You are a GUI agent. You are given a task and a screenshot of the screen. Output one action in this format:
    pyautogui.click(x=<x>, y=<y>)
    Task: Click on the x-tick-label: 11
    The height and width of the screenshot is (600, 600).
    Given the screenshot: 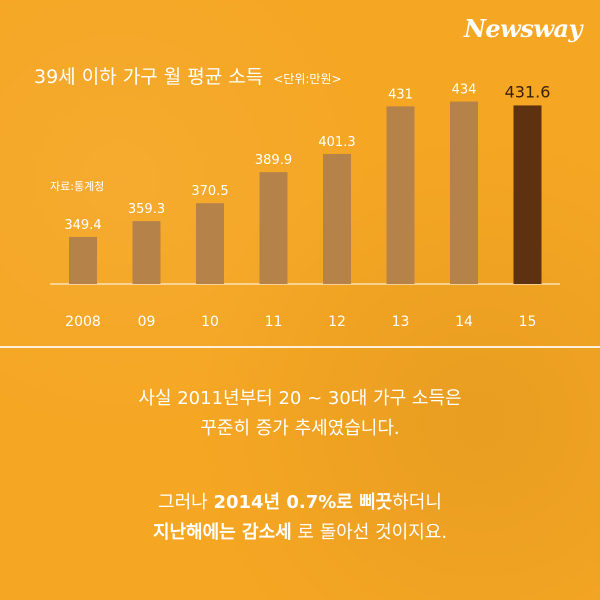 What is the action you would take?
    pyautogui.click(x=274, y=322)
    